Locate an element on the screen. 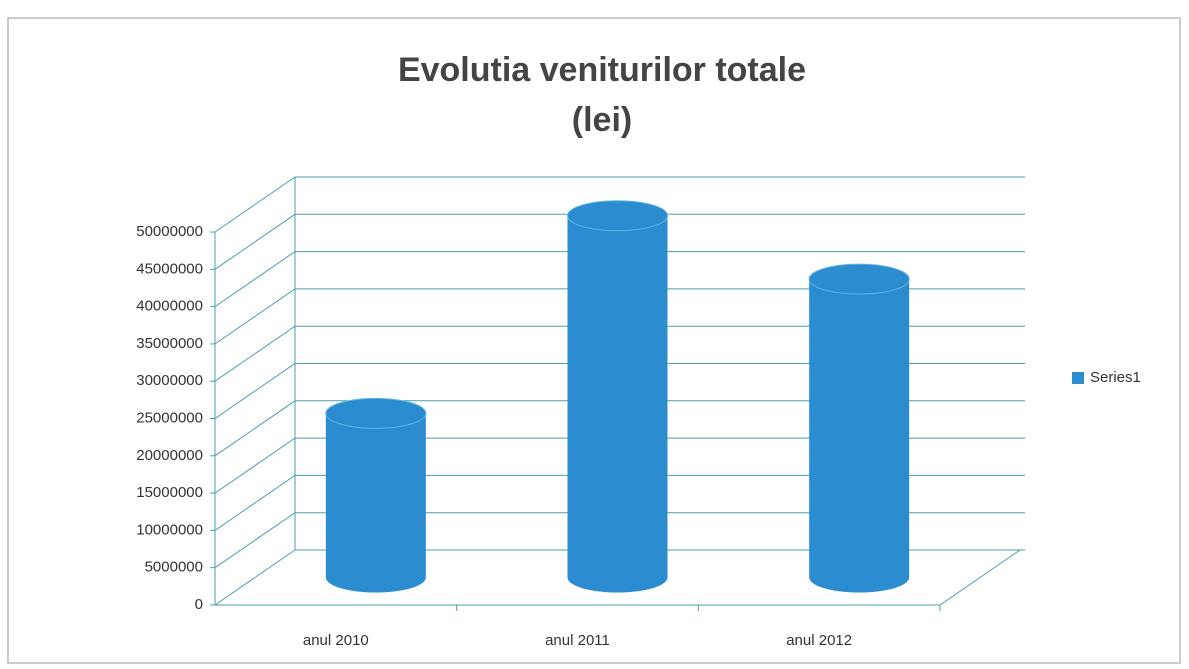 Image resolution: width=1189 pixels, height=669 pixels. y-tick-label: 10000000 is located at coordinates (169, 529).